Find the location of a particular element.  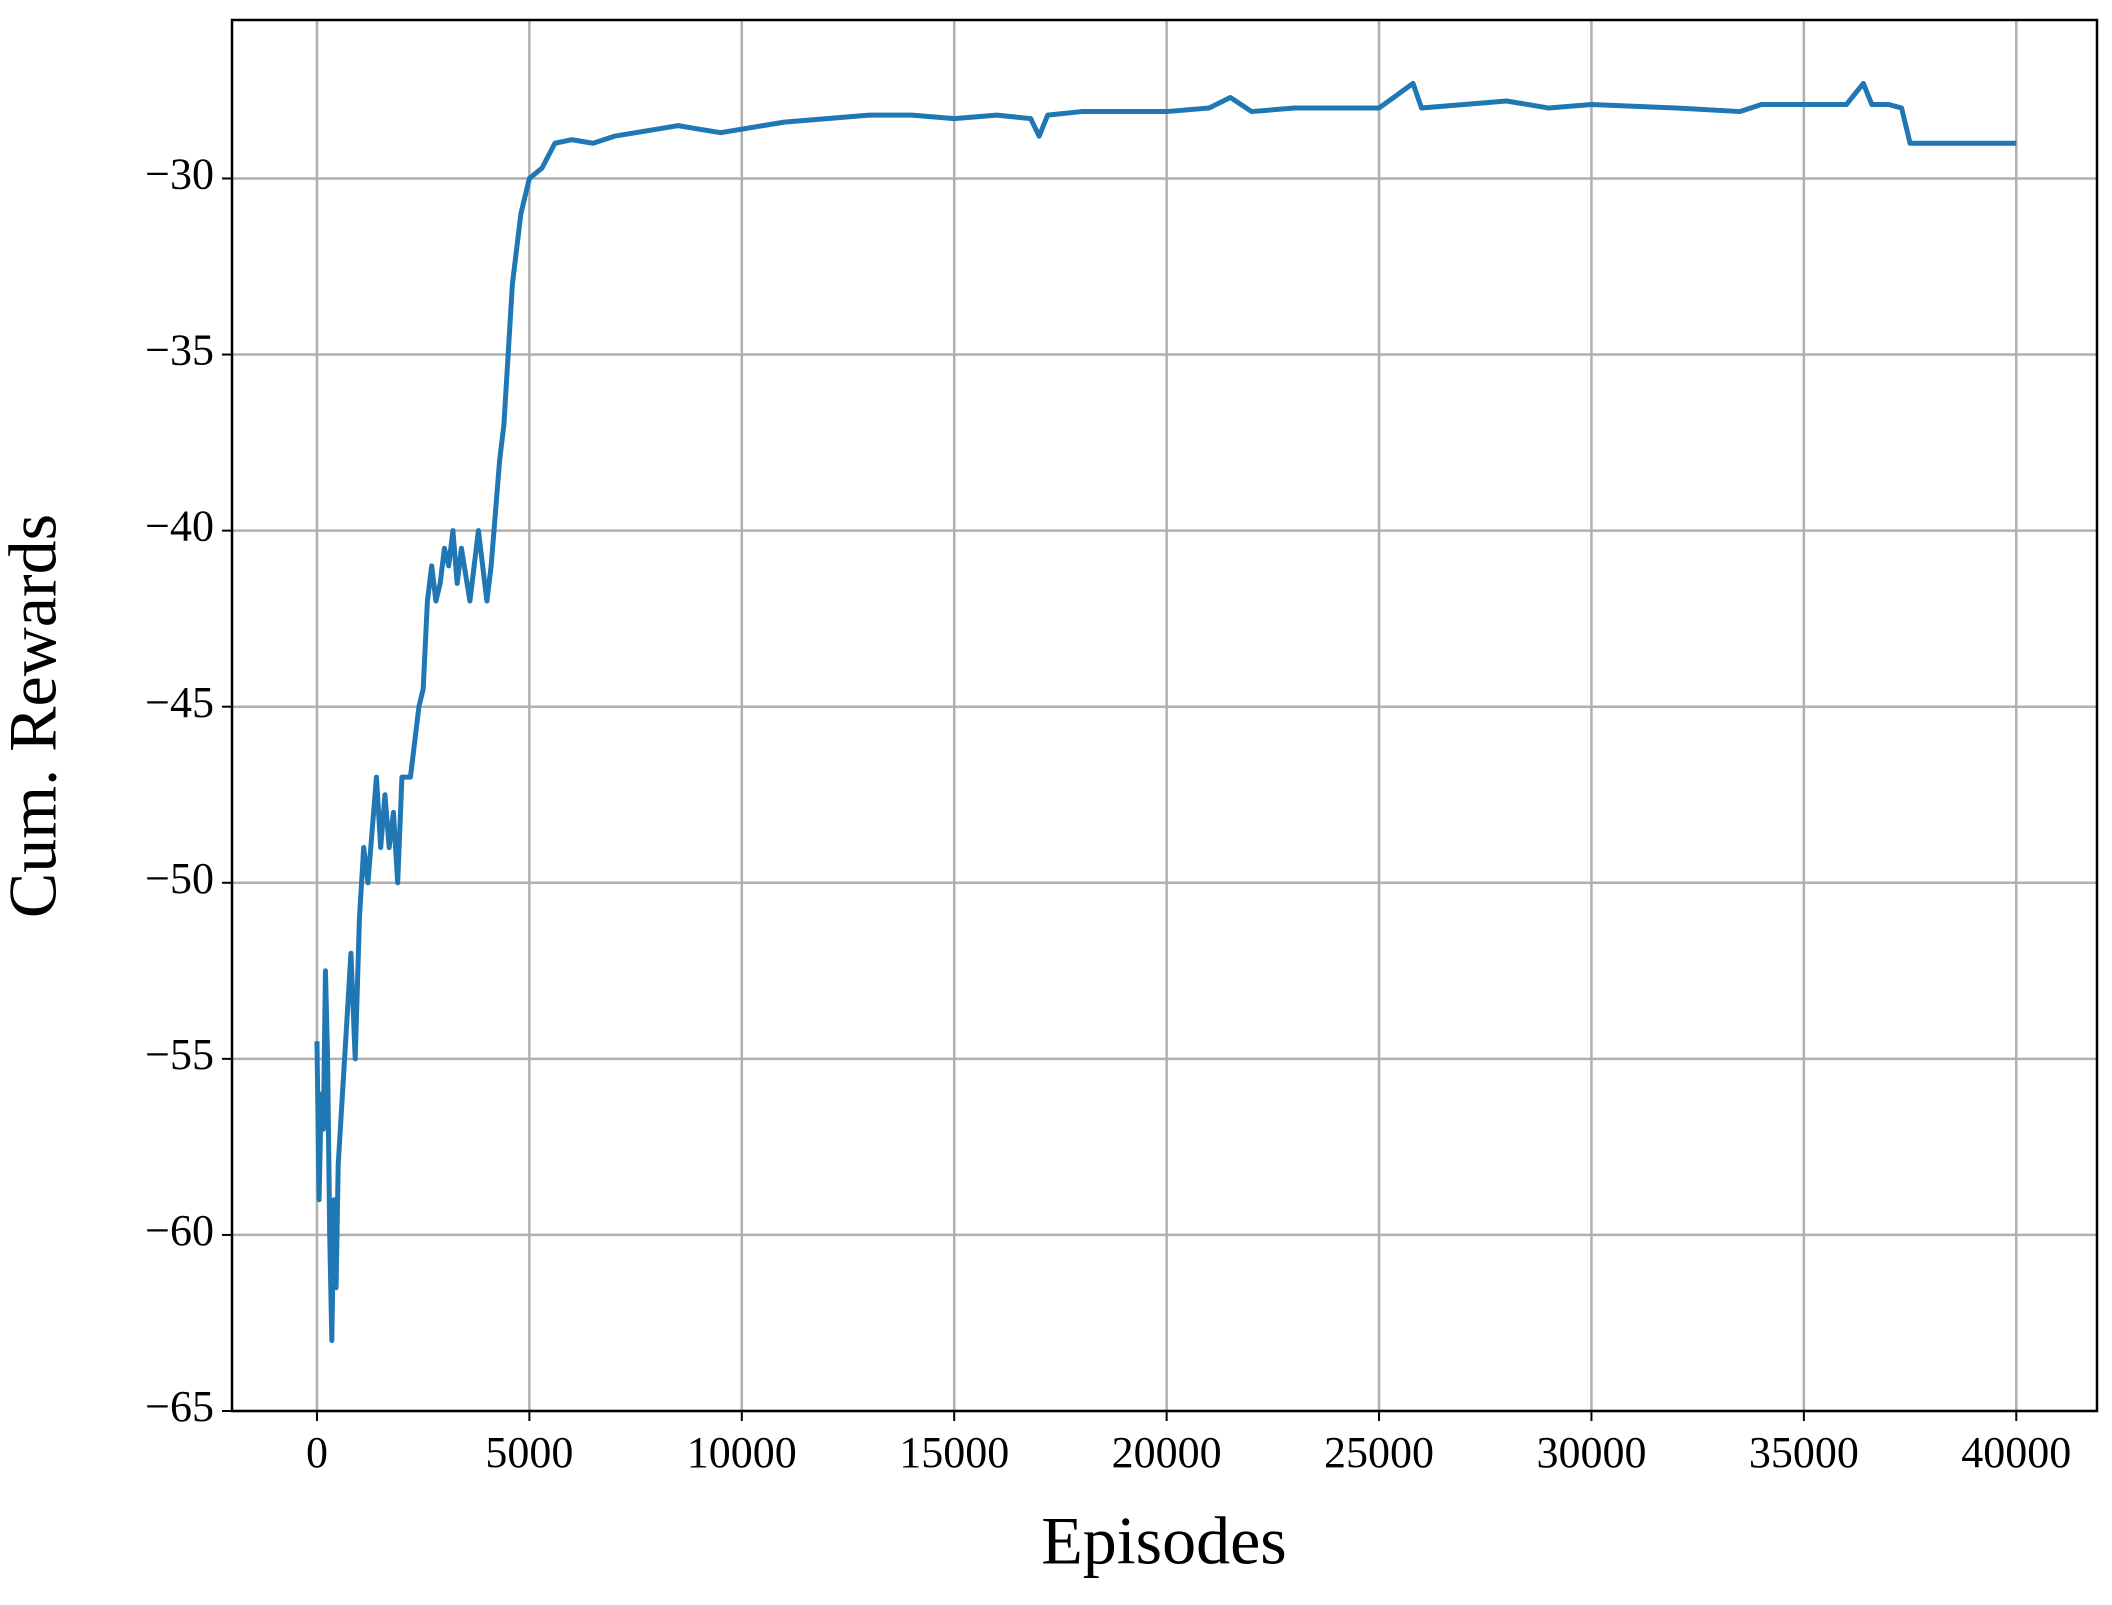

y-axis-label: Cum. Rewards is located at coordinates (35, 716).